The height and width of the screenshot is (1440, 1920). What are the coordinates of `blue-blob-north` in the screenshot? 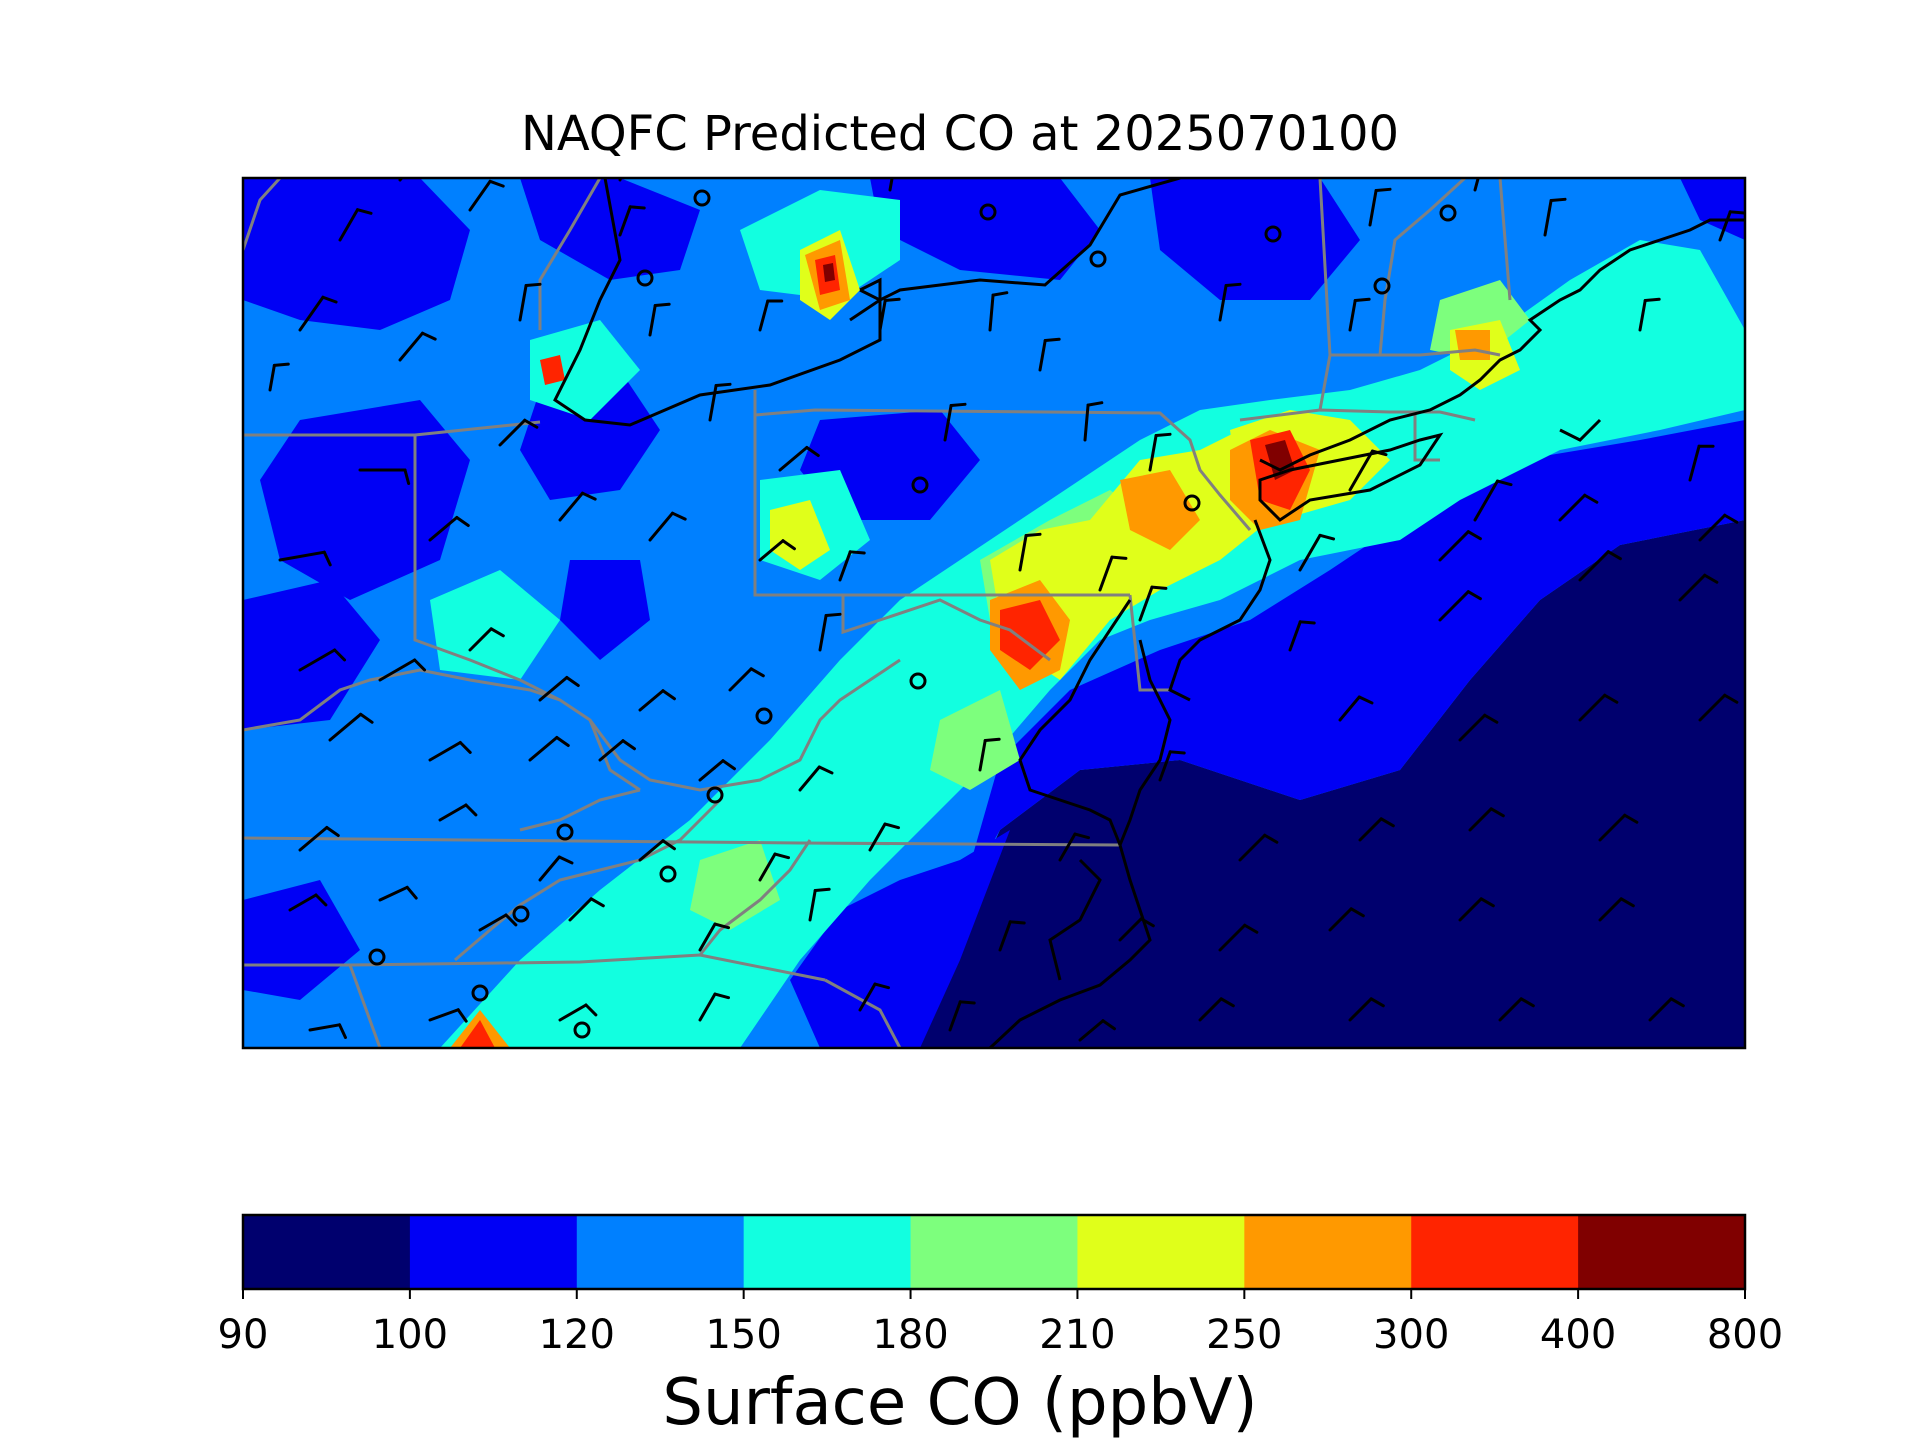 It's located at (610, 229).